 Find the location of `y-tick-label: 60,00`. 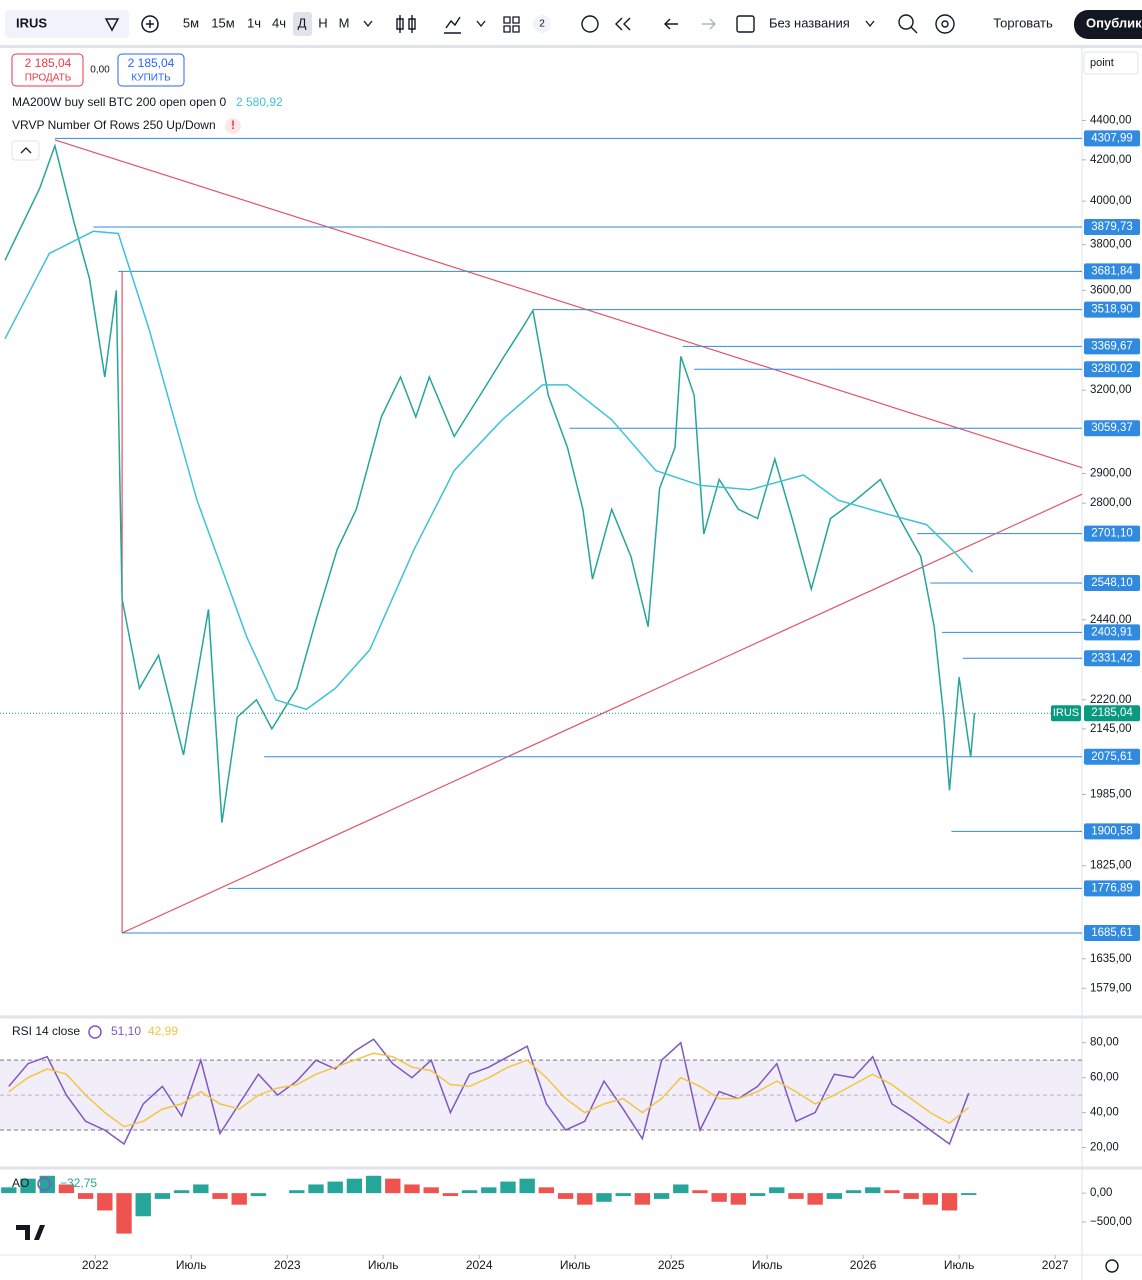

y-tick-label: 60,00 is located at coordinates (1104, 1078).